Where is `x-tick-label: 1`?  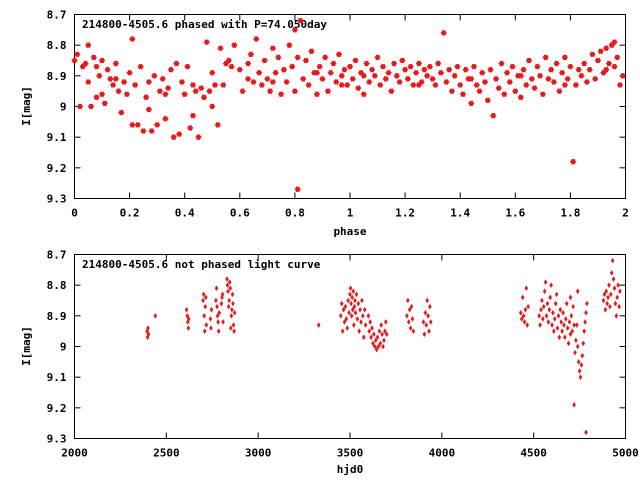 x-tick-label: 1 is located at coordinates (350, 213).